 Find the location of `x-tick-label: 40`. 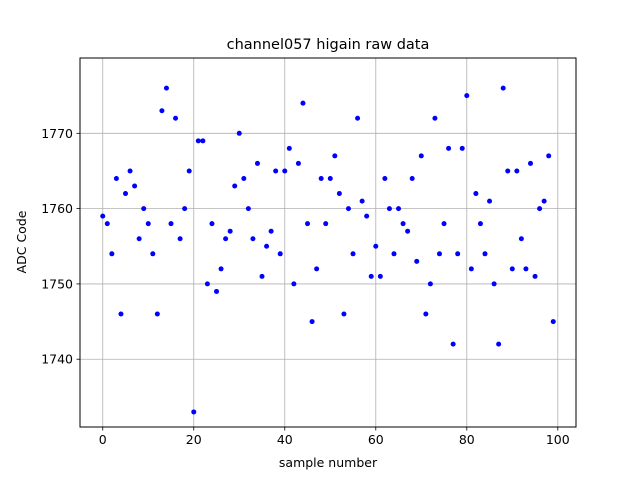

x-tick-label: 40 is located at coordinates (285, 439).